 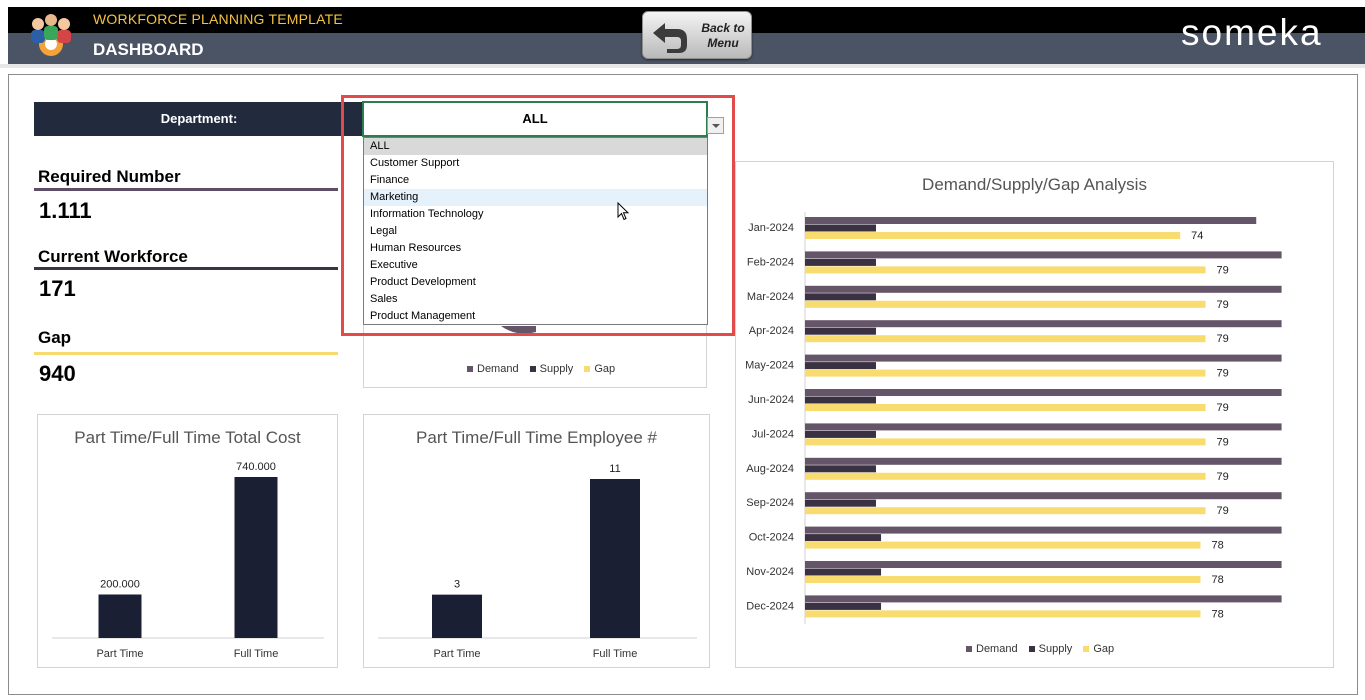 What do you see at coordinates (416, 248) in the screenshot?
I see `dropdown-option: Human Resources` at bounding box center [416, 248].